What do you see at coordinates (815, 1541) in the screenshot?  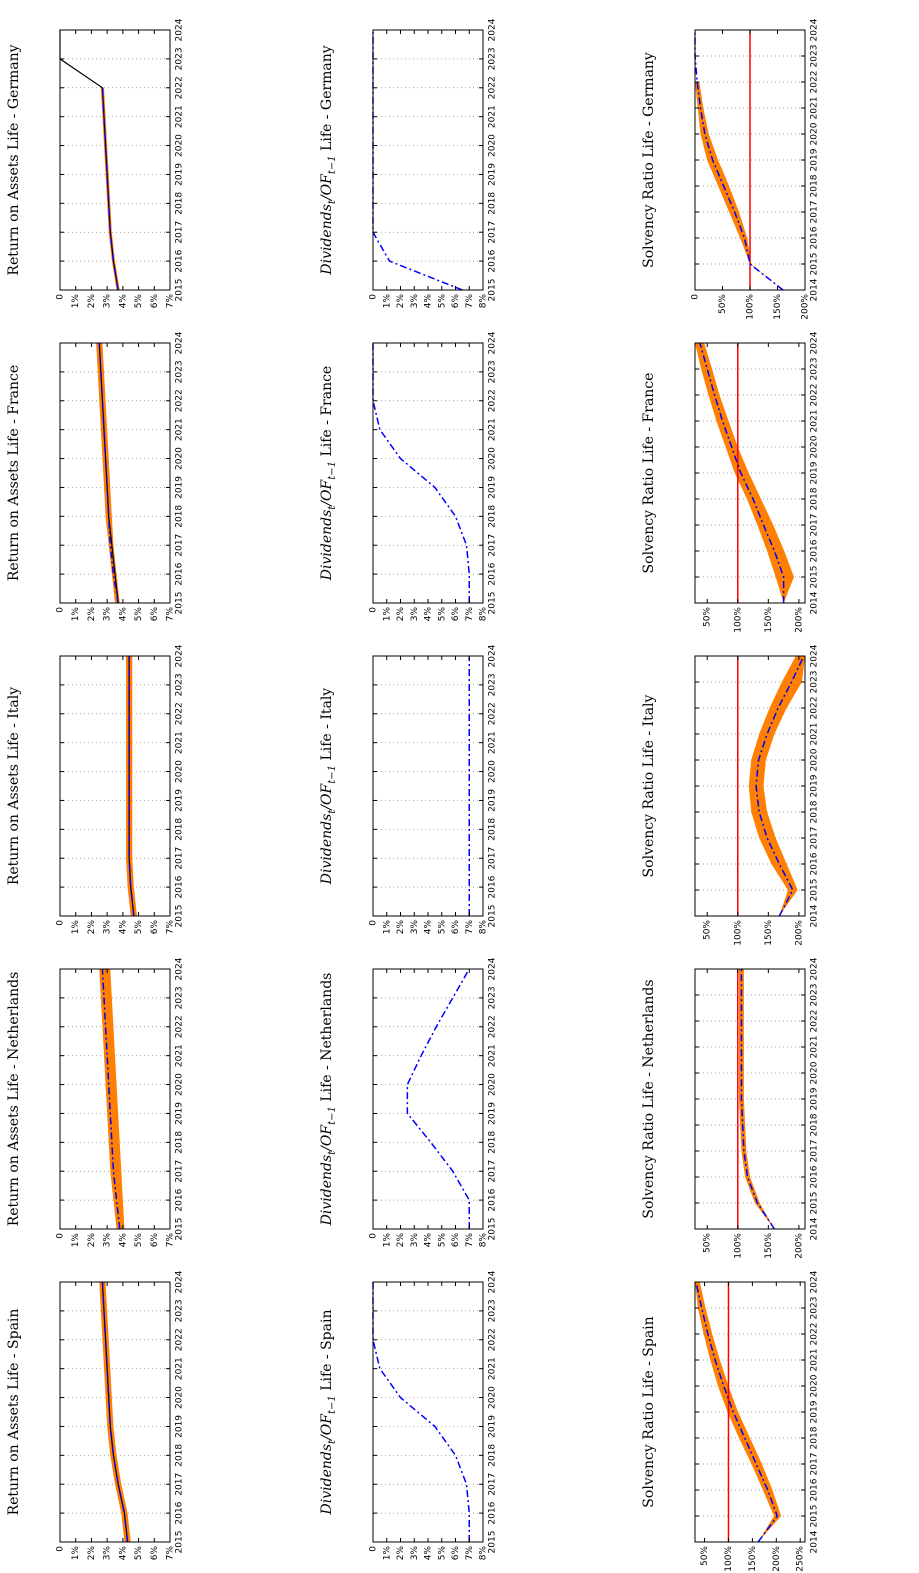 I see `x-tick-label: 2014` at bounding box center [815, 1541].